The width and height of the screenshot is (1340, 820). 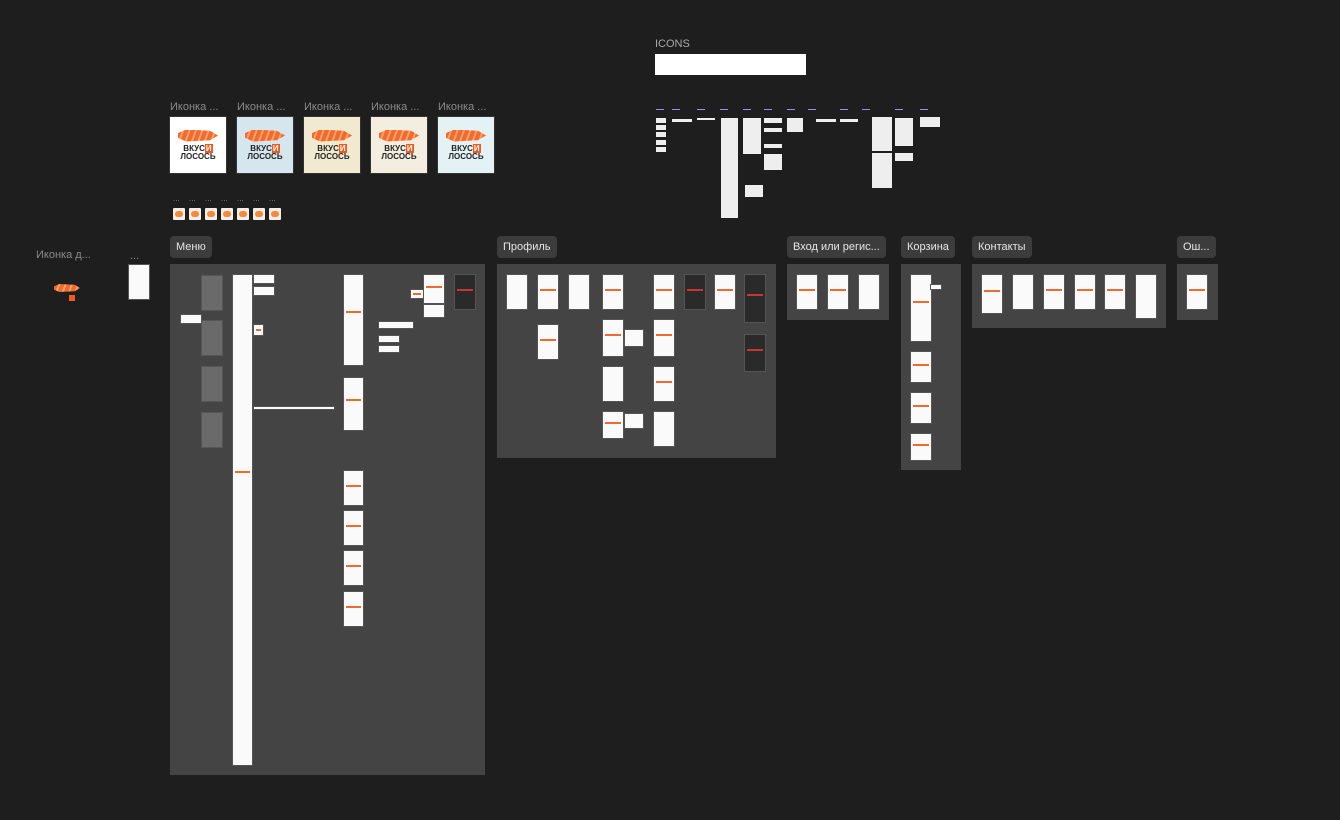 What do you see at coordinates (1002, 247) in the screenshot?
I see `section-label-contacts: Контакты` at bounding box center [1002, 247].